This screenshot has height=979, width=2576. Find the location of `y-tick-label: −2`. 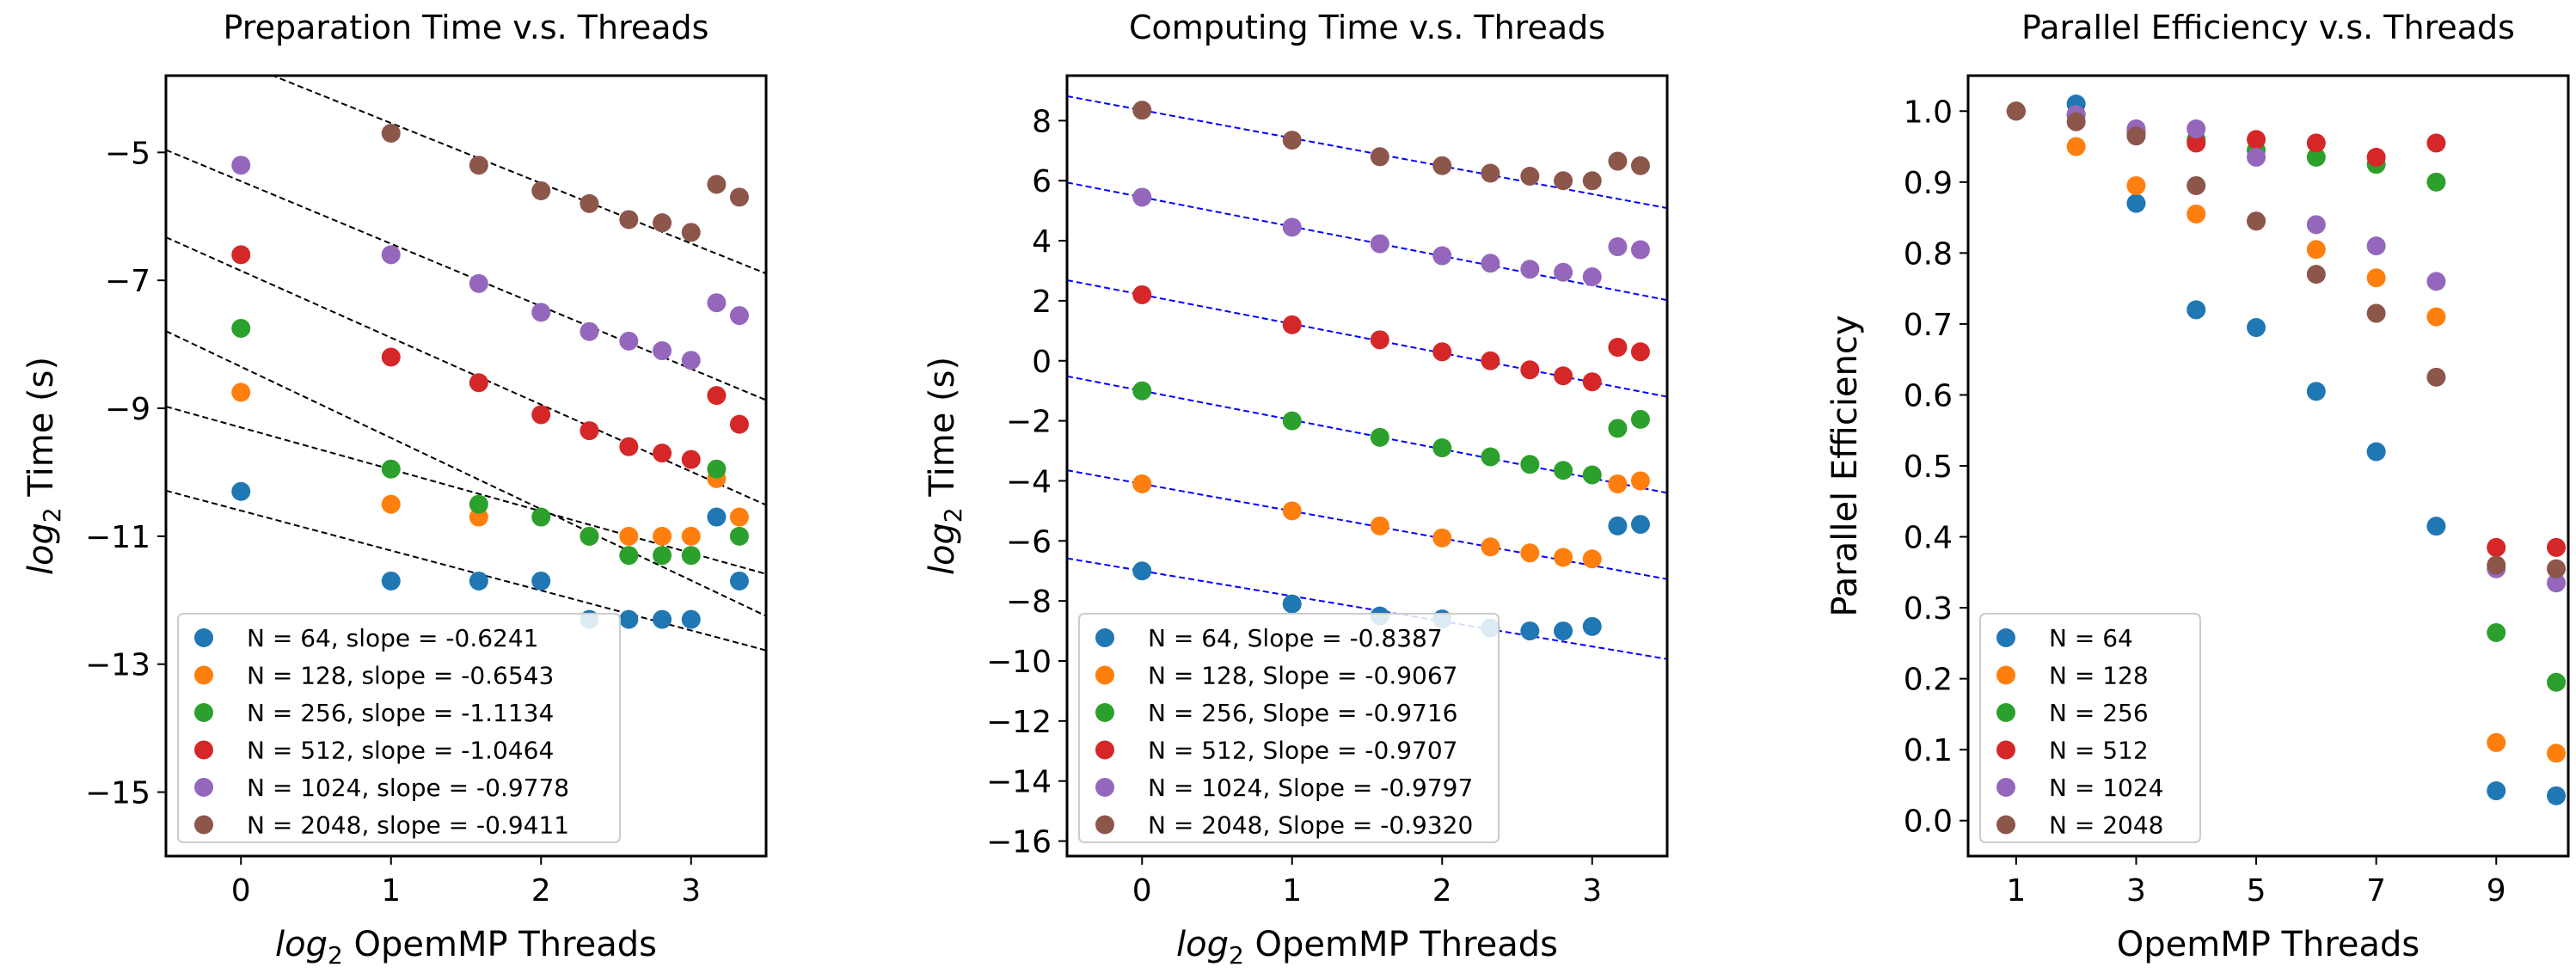

y-tick-label: −2 is located at coordinates (1029, 422).